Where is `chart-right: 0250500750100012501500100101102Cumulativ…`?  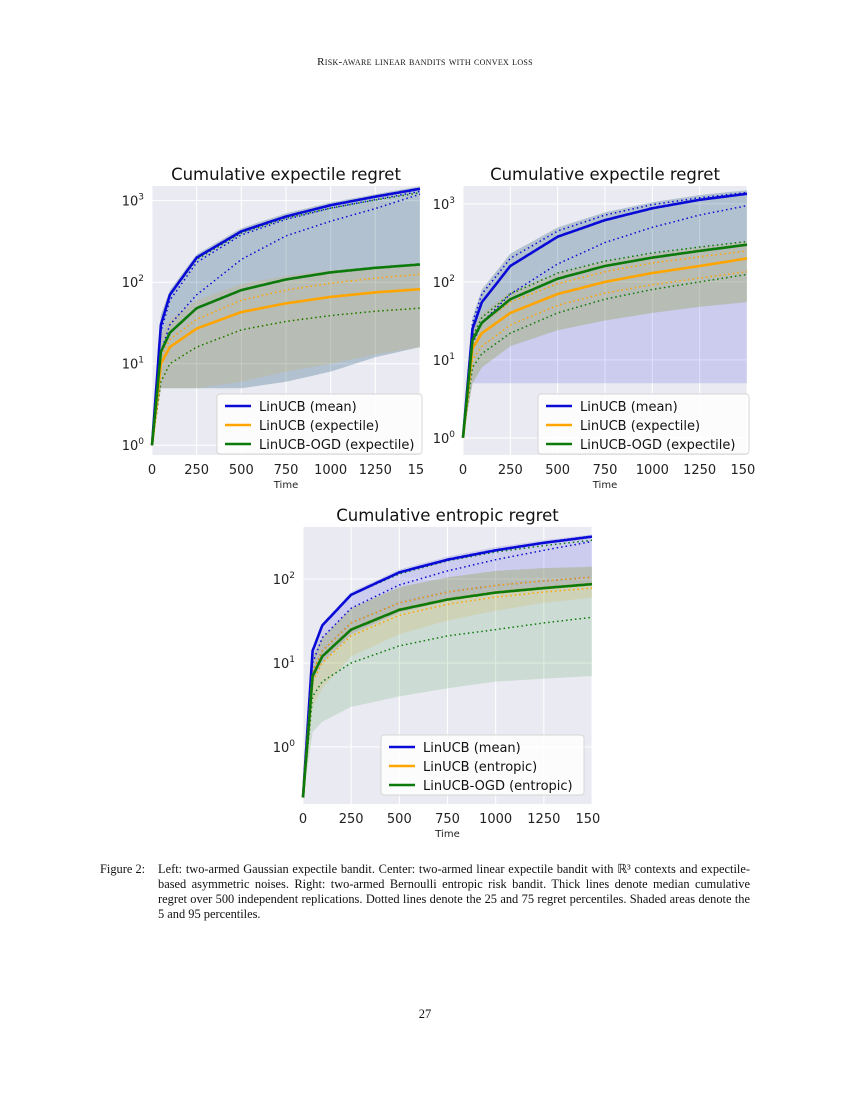 chart-right: 0250500750100012501500100101102Cumulativ… is located at coordinates (441, 673).